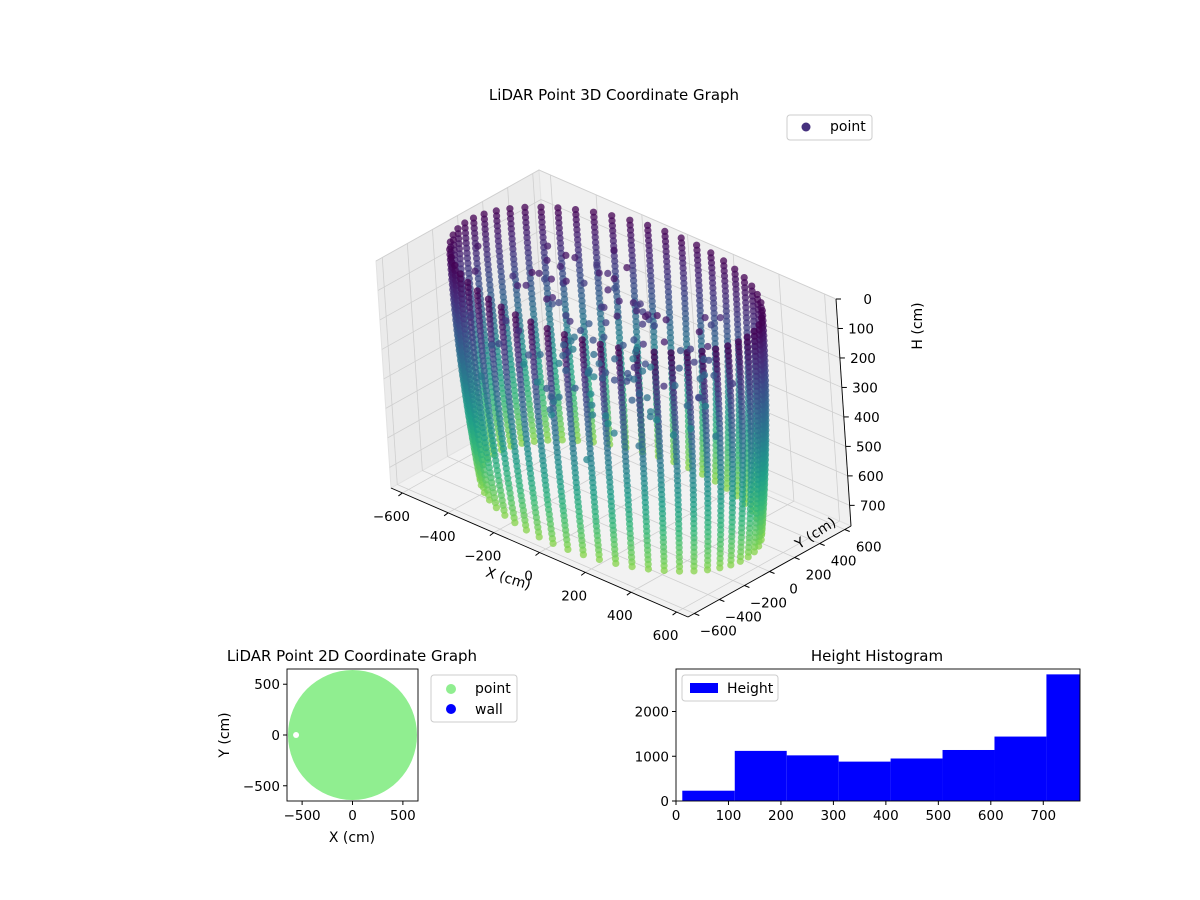 The width and height of the screenshot is (1200, 900). I want to click on legend-marker-wall, so click(451, 709).